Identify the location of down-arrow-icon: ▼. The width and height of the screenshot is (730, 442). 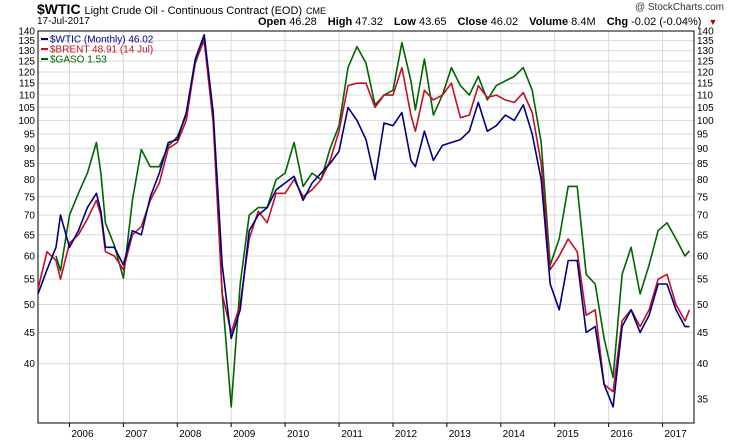
(713, 22).